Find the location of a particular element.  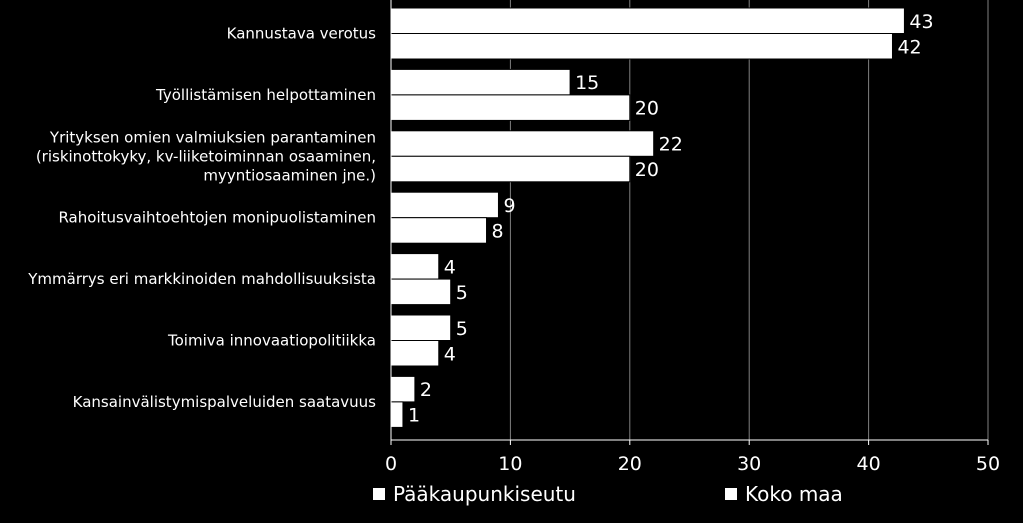

legend-label: Koko maa is located at coordinates (794, 494).